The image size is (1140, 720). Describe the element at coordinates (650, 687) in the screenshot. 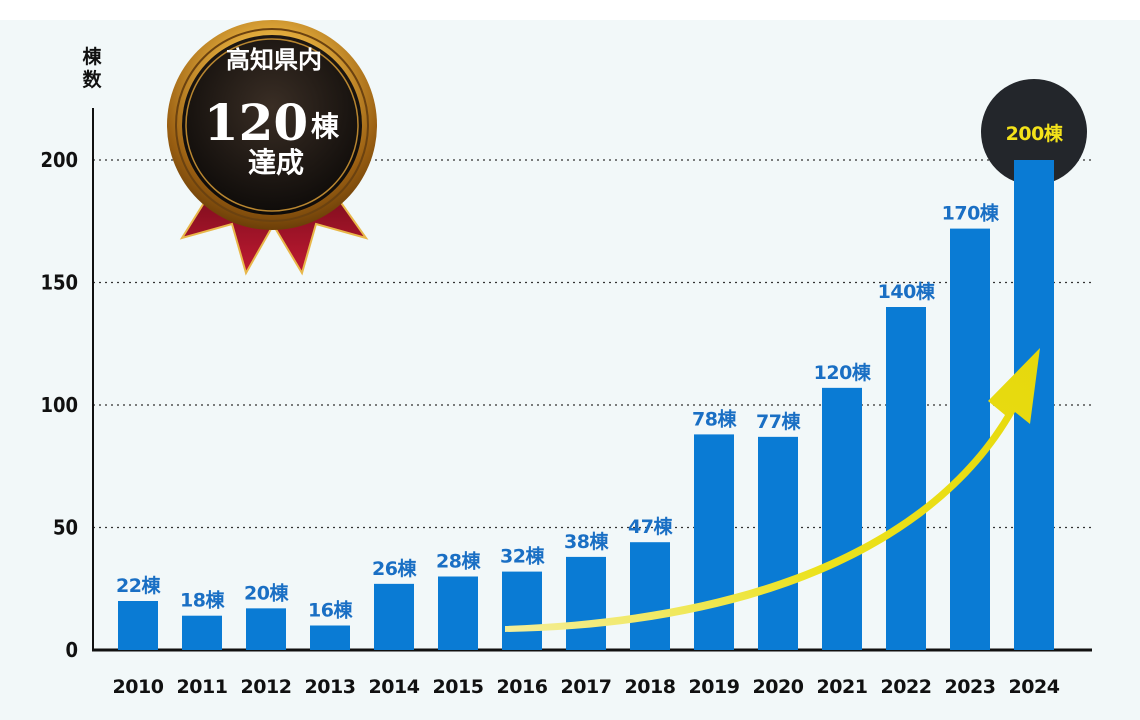

I see `x-tick-2018: 2018` at that location.